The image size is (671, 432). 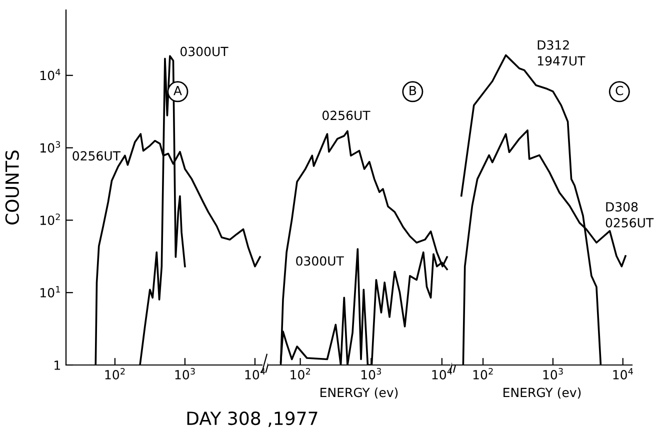 I want to click on series-label: D312 1947UT, so click(x=562, y=53).